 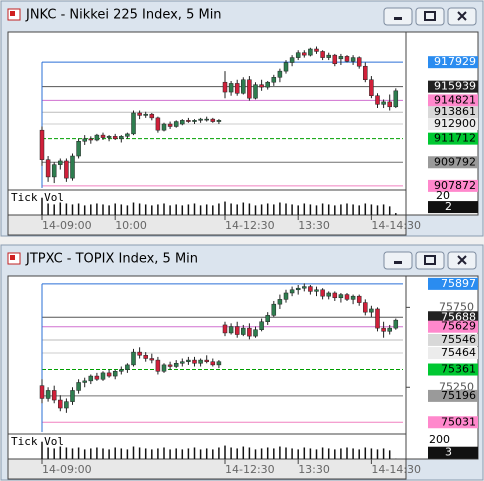 What do you see at coordinates (455, 185) in the screenshot?
I see `level-label: 907872` at bounding box center [455, 185].